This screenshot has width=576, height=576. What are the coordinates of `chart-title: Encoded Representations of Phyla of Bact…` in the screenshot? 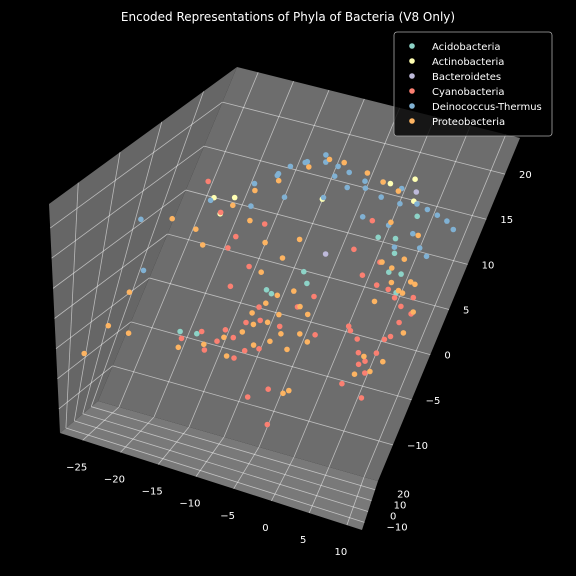 It's located at (288, 17).